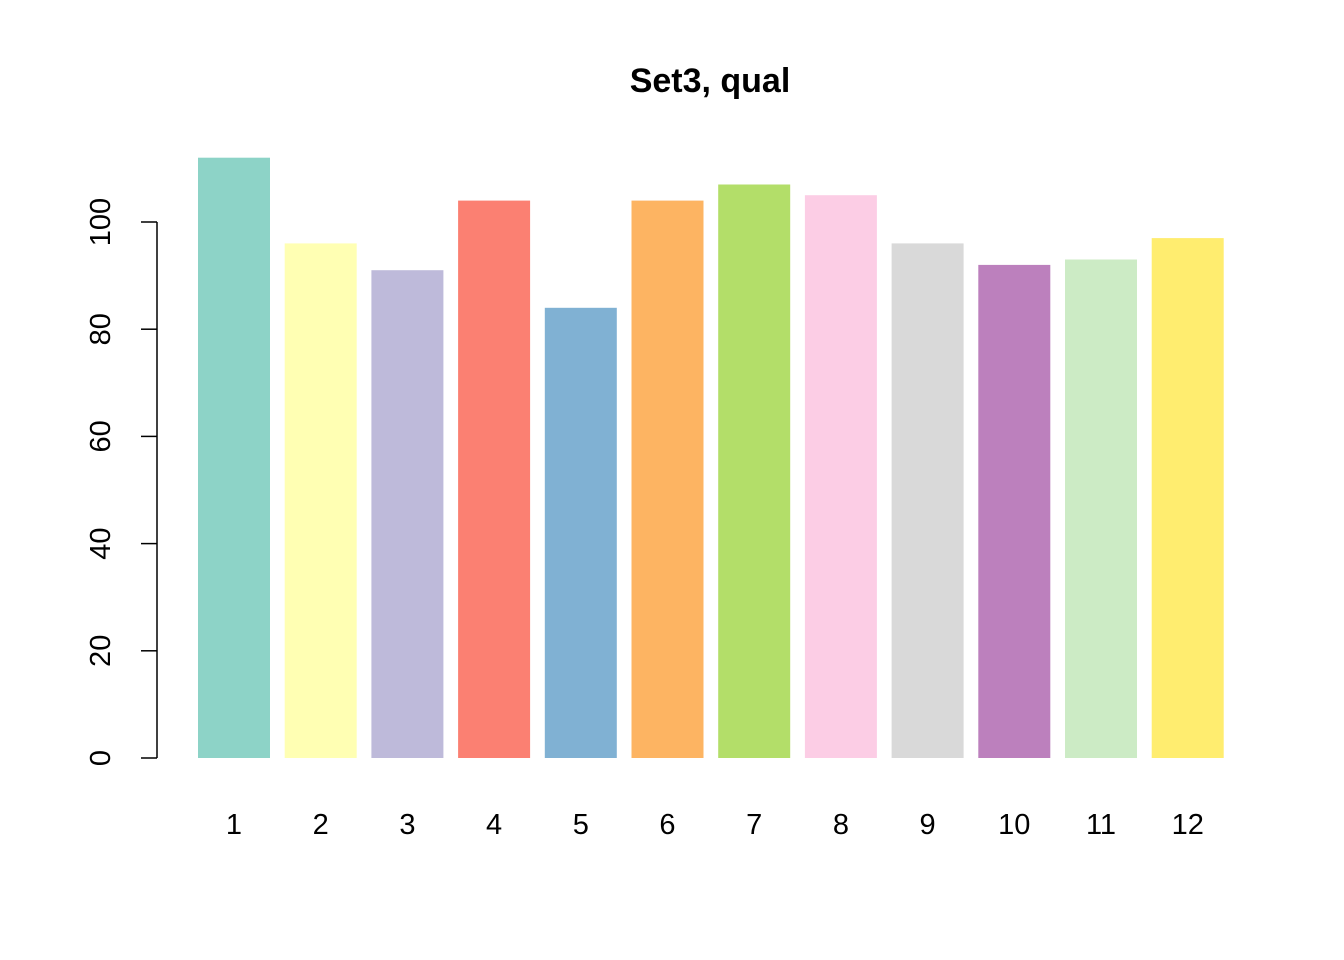 This screenshot has width=1344, height=960. What do you see at coordinates (1101, 825) in the screenshot?
I see `x-tick-label: 11` at bounding box center [1101, 825].